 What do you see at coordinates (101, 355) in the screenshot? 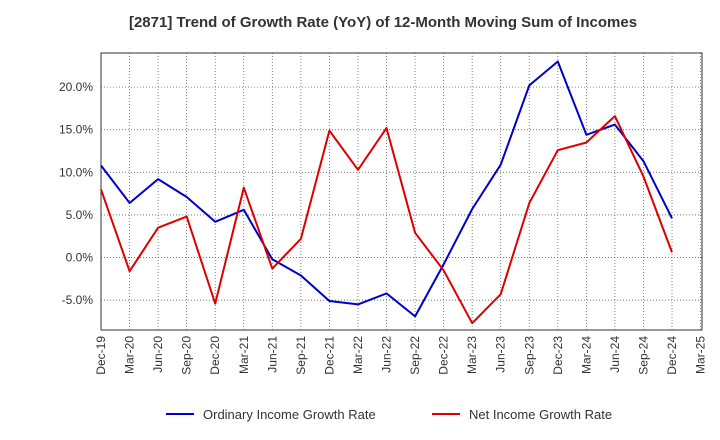
I see `x-tick-label: Dec-19` at bounding box center [101, 355].